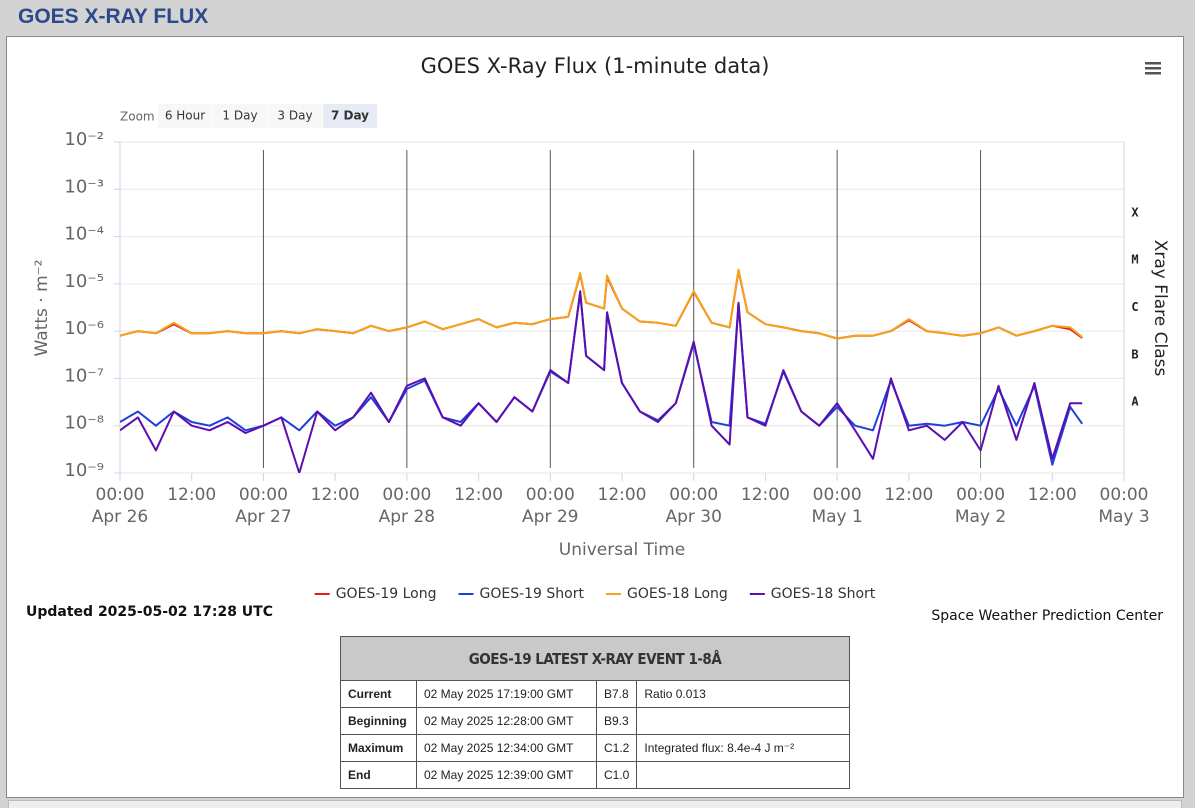  I want to click on y2-tick-label: C, so click(1134, 307).